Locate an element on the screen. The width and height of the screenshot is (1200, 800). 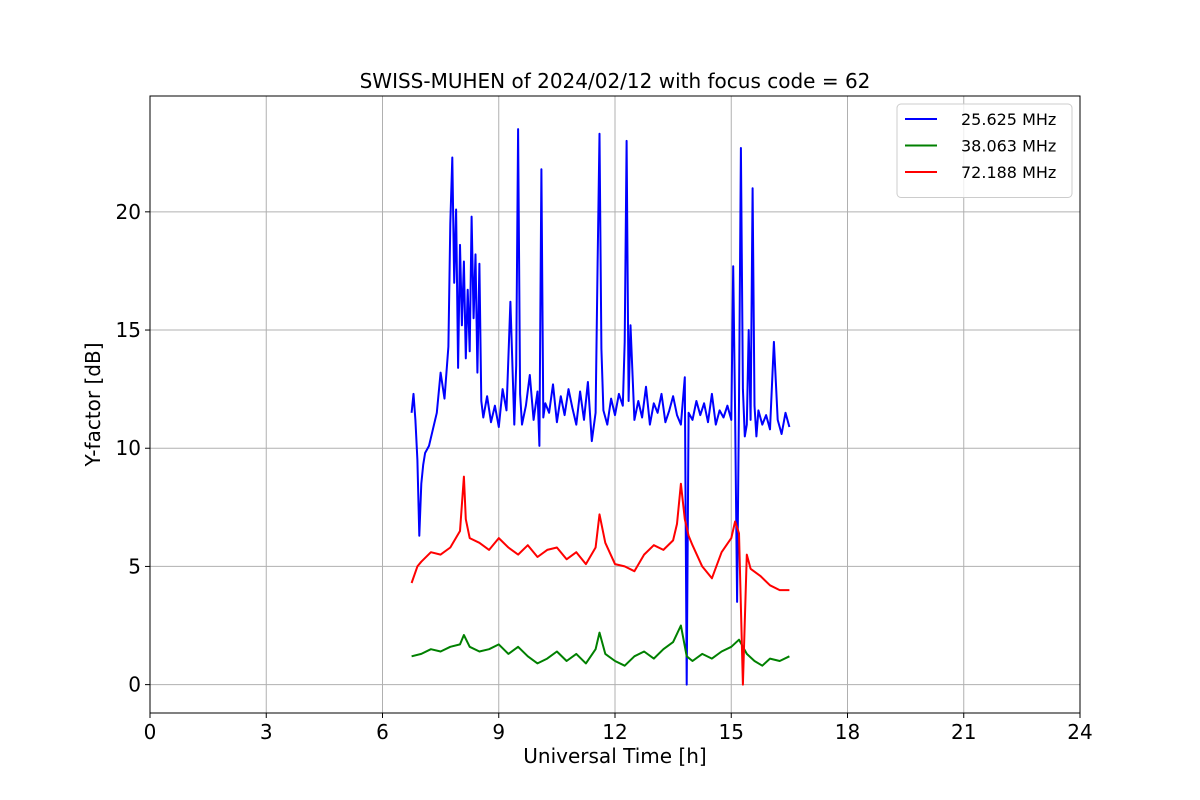
legend-label: 25.625 MHz is located at coordinates (1008, 119).